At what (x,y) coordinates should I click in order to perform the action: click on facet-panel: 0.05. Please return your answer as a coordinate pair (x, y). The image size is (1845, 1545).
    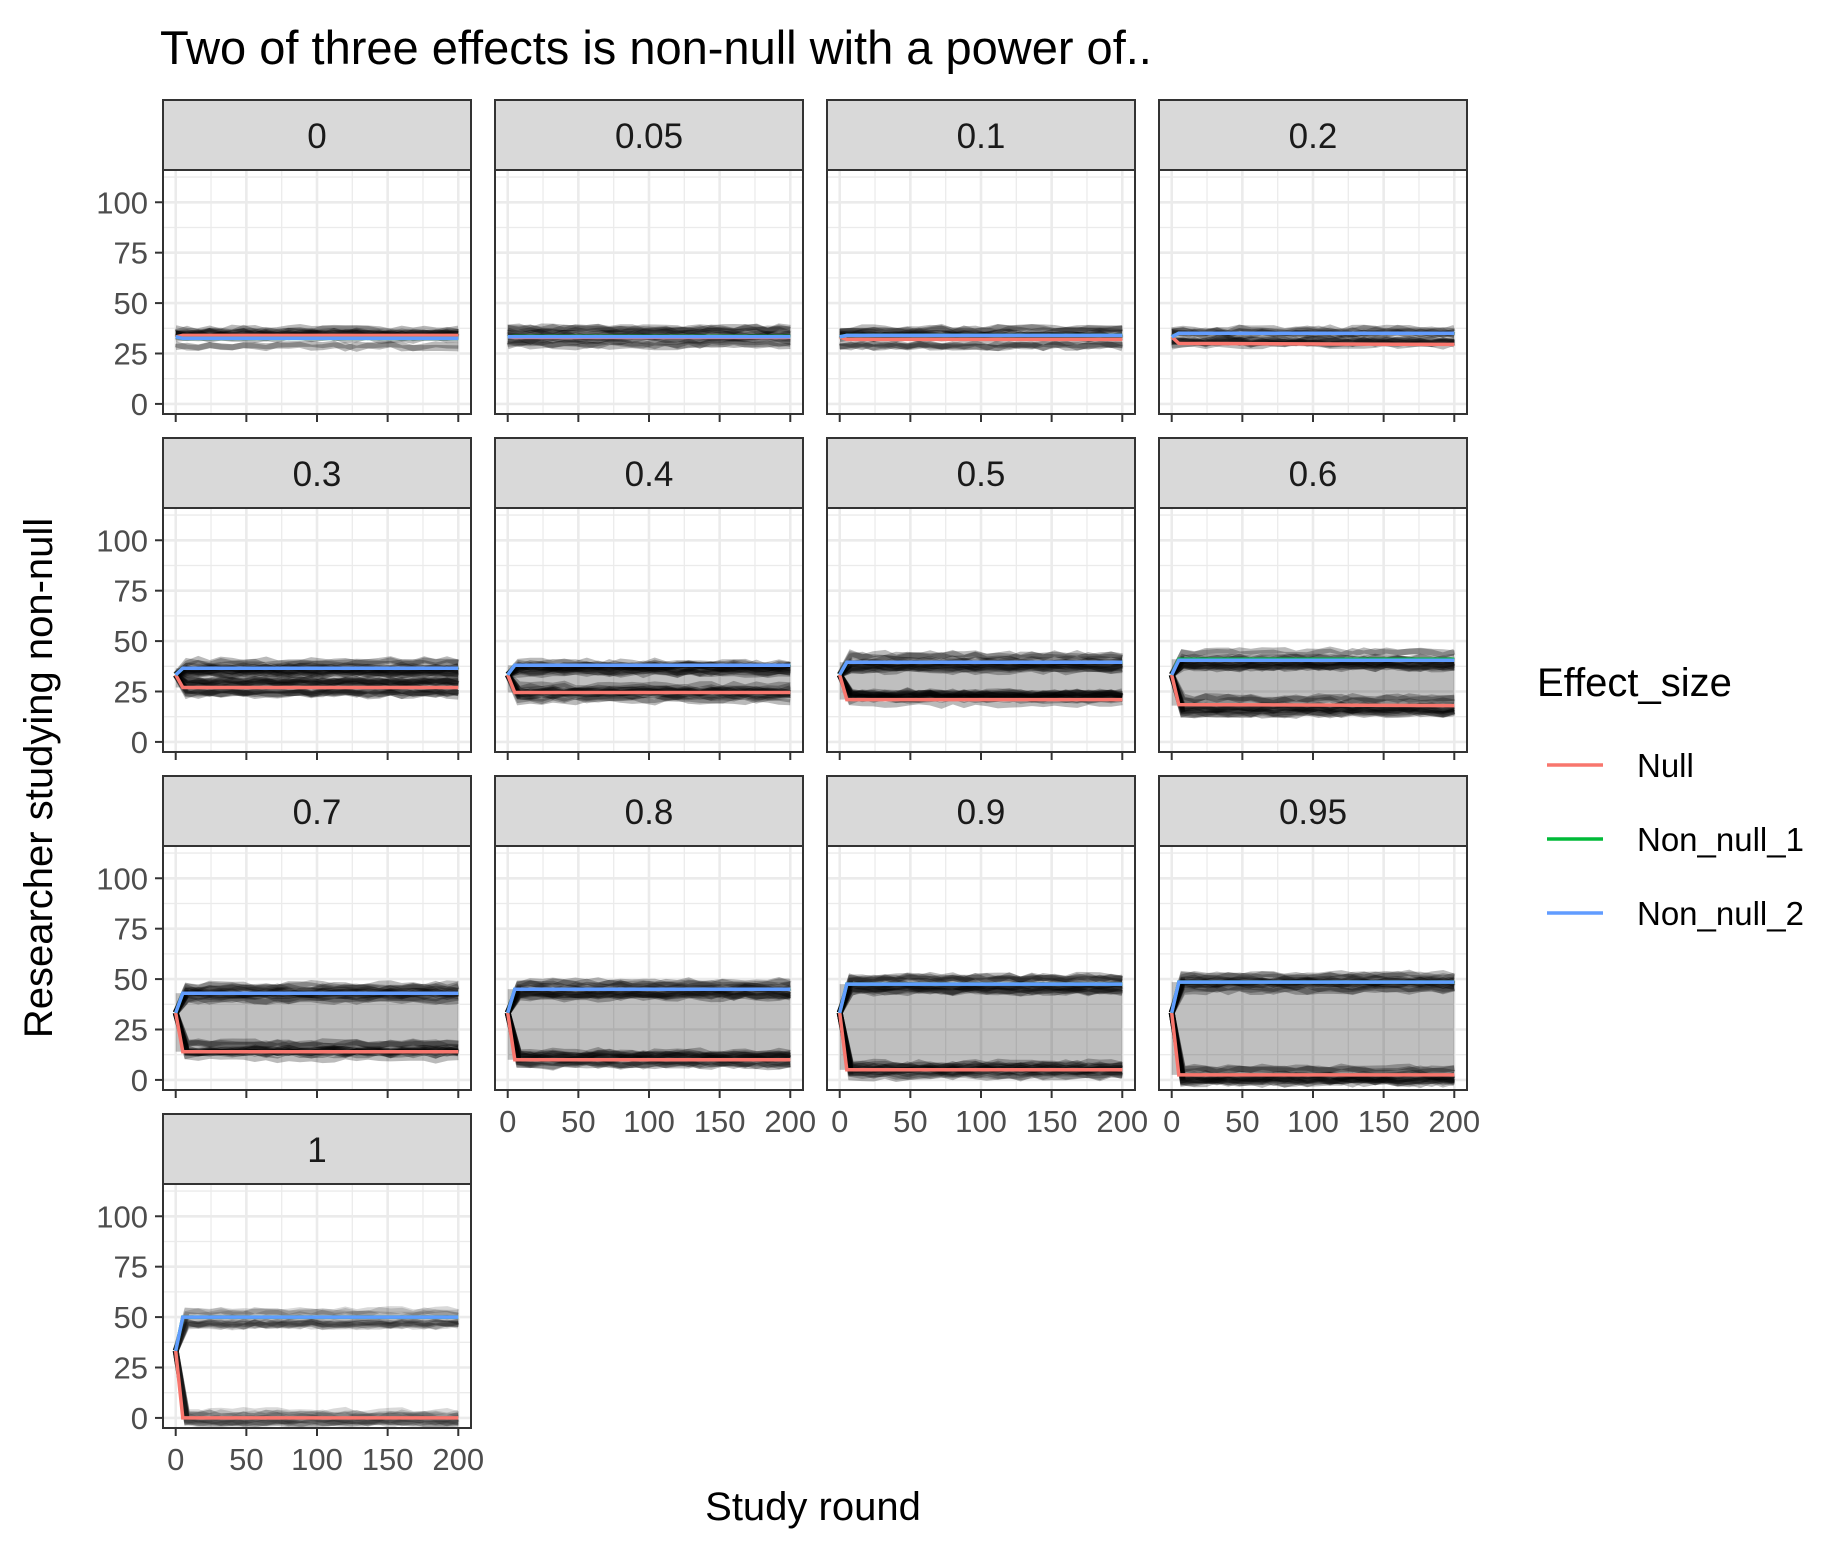
    Looking at the image, I should click on (649, 260).